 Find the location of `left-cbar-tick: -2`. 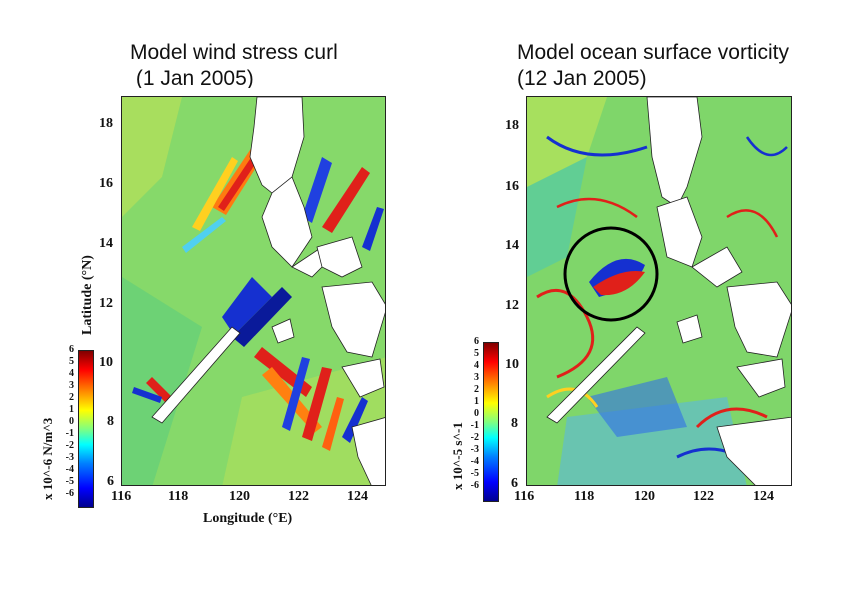

left-cbar-tick: -2 is located at coordinates (69, 445).